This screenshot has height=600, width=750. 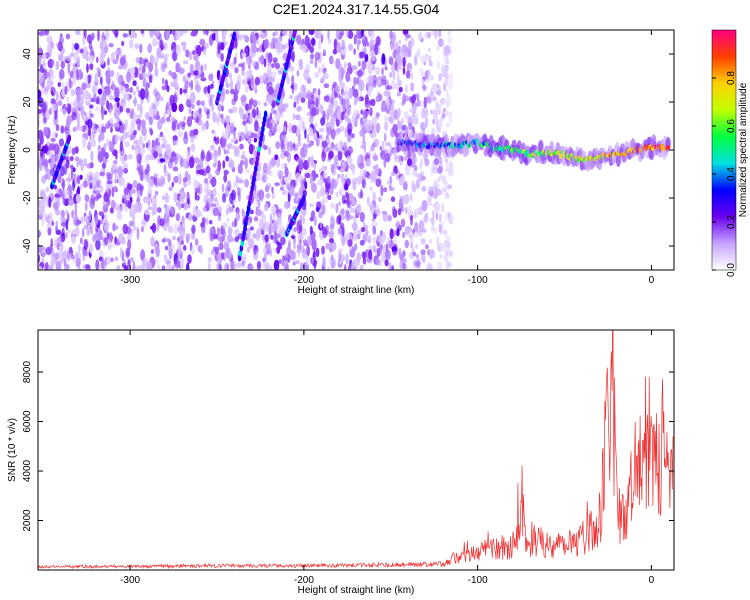 I want to click on spectrogram-xtick-label: -100, so click(x=478, y=280).